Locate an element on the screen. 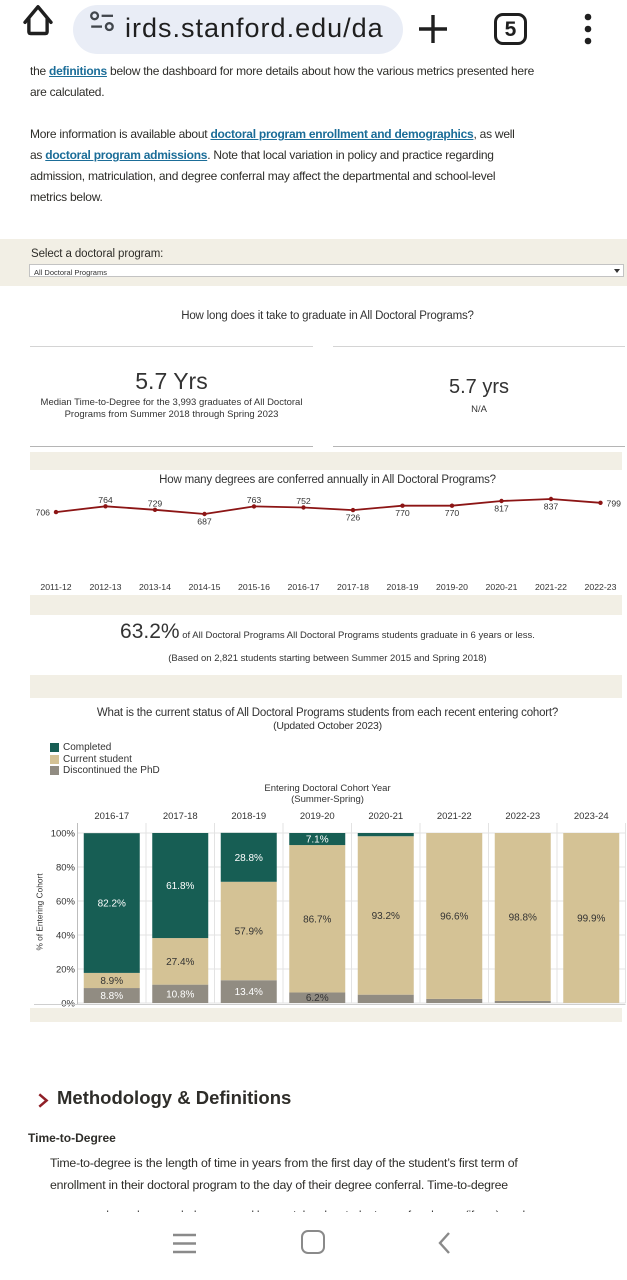  svg-text: 96.6% is located at coordinates (454, 916).